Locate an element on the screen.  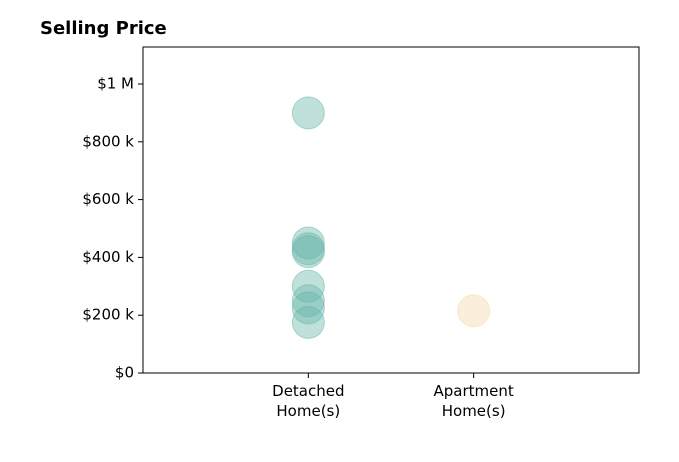
y-tick-label: $200 k is located at coordinates (108, 315).